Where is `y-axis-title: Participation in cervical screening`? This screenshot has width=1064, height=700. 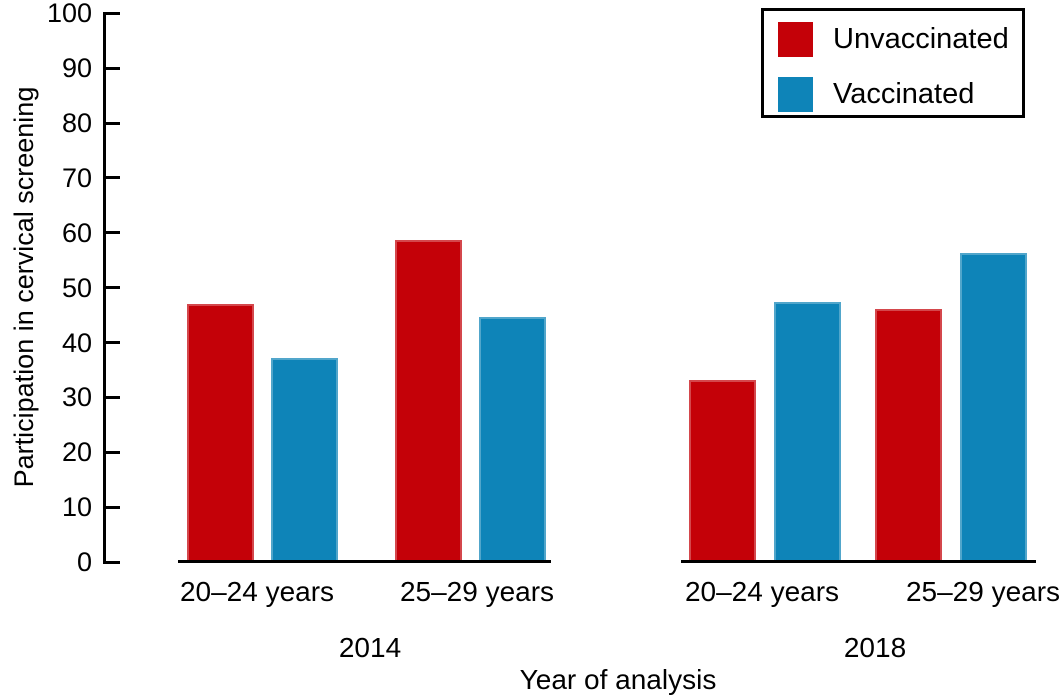 y-axis-title: Participation in cervical screening is located at coordinates (24, 287).